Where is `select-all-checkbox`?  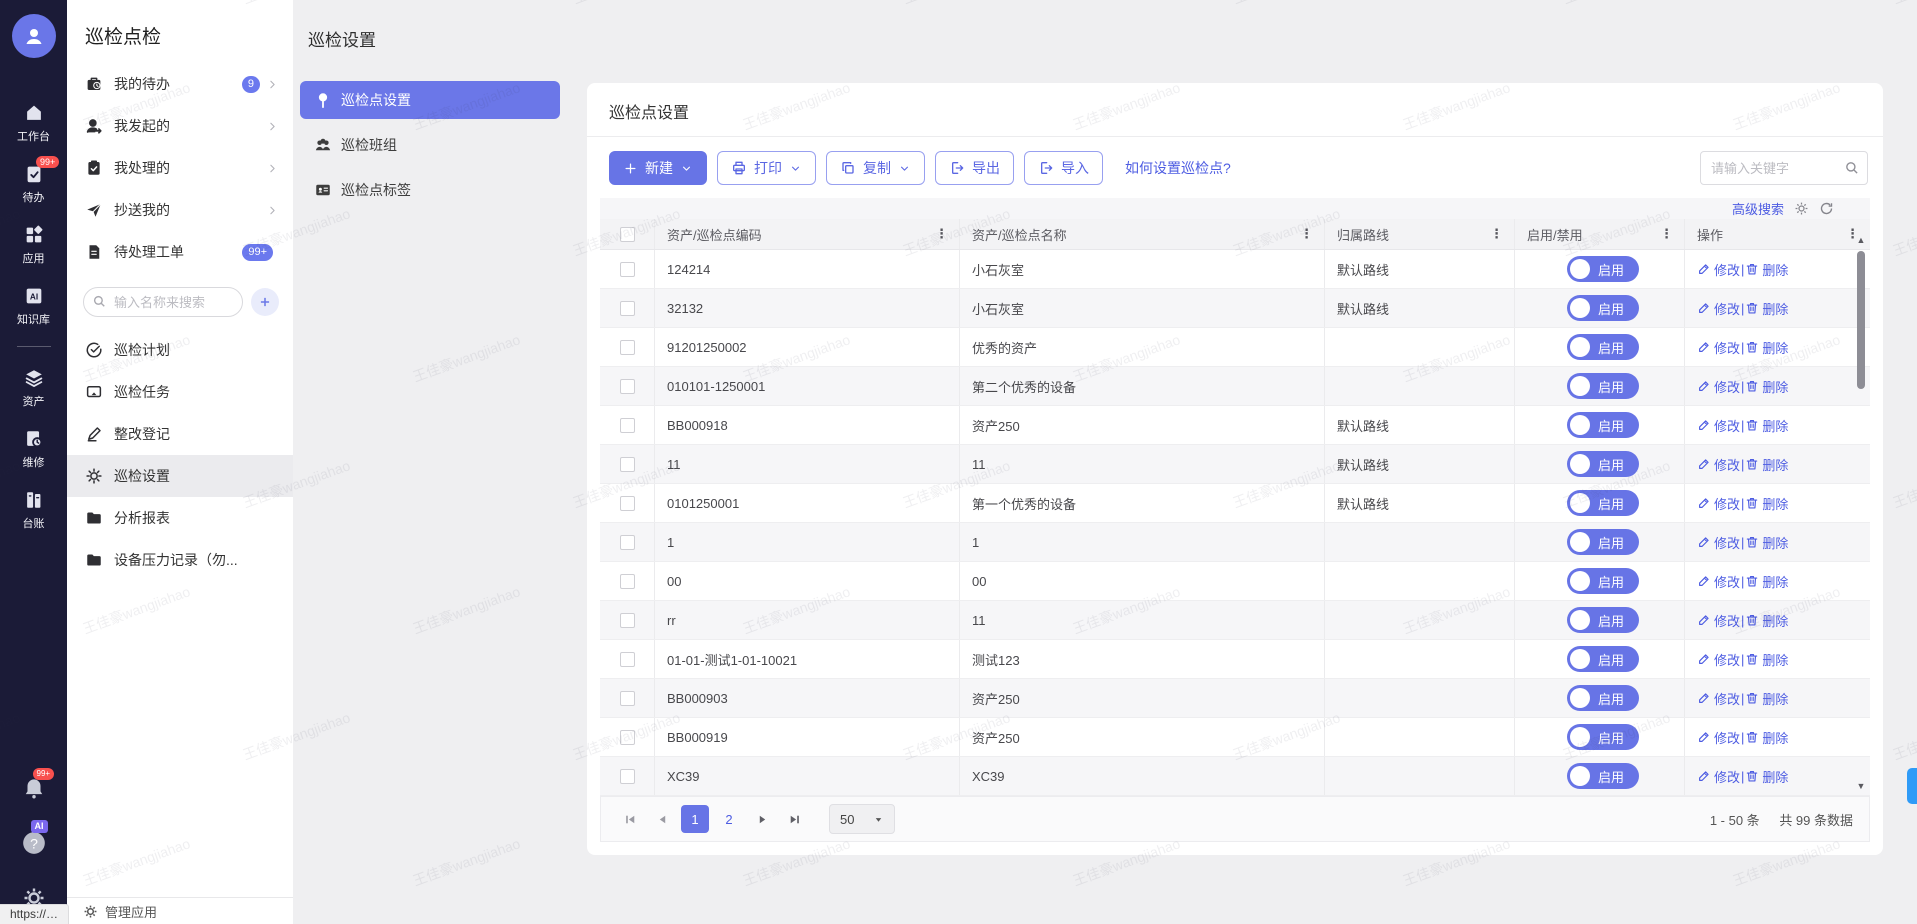
select-all-checkbox is located at coordinates (627, 234).